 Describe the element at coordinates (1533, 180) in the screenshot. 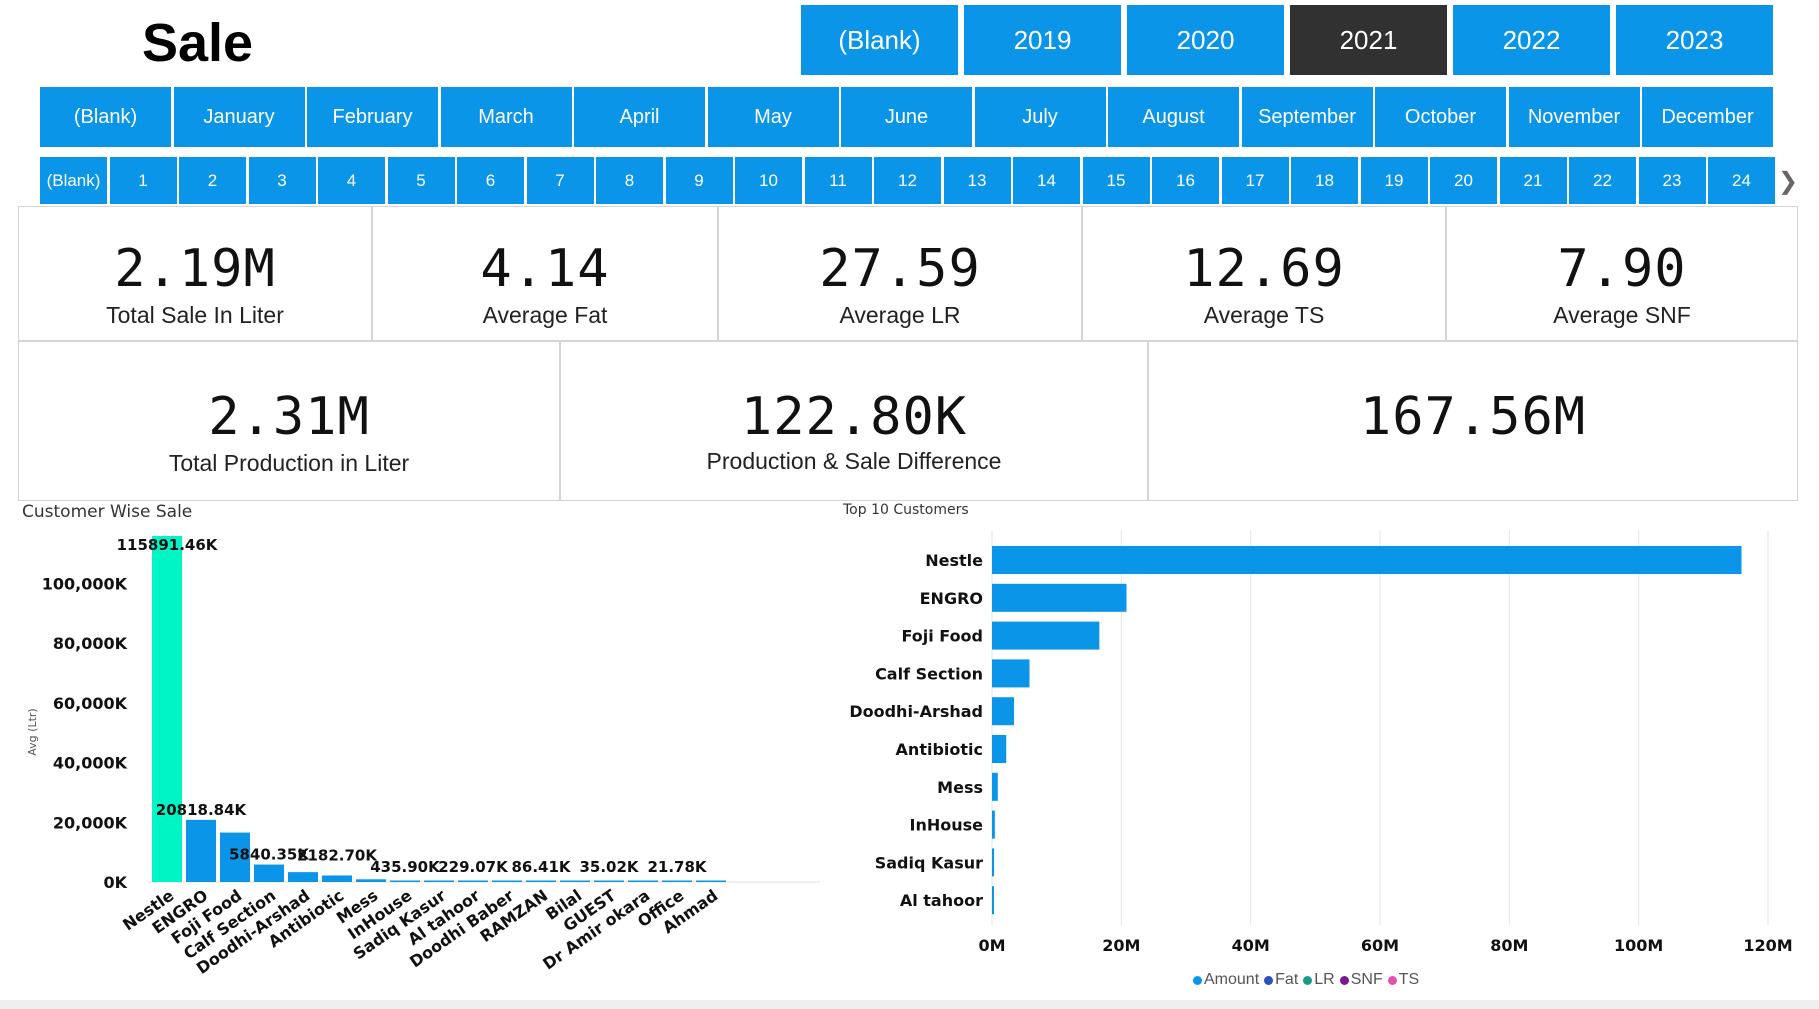

I see `day-button-21: 21` at that location.